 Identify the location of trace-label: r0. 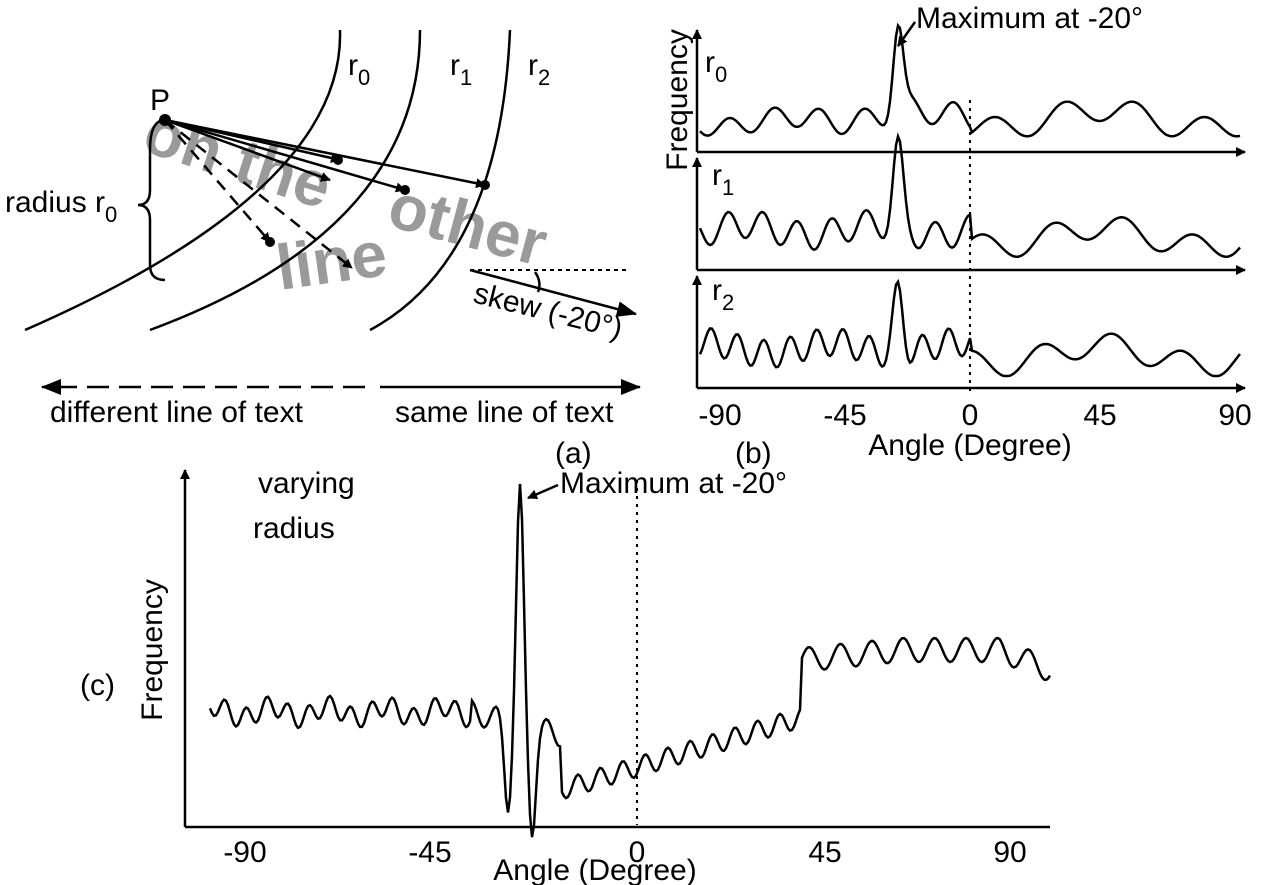
(716, 66).